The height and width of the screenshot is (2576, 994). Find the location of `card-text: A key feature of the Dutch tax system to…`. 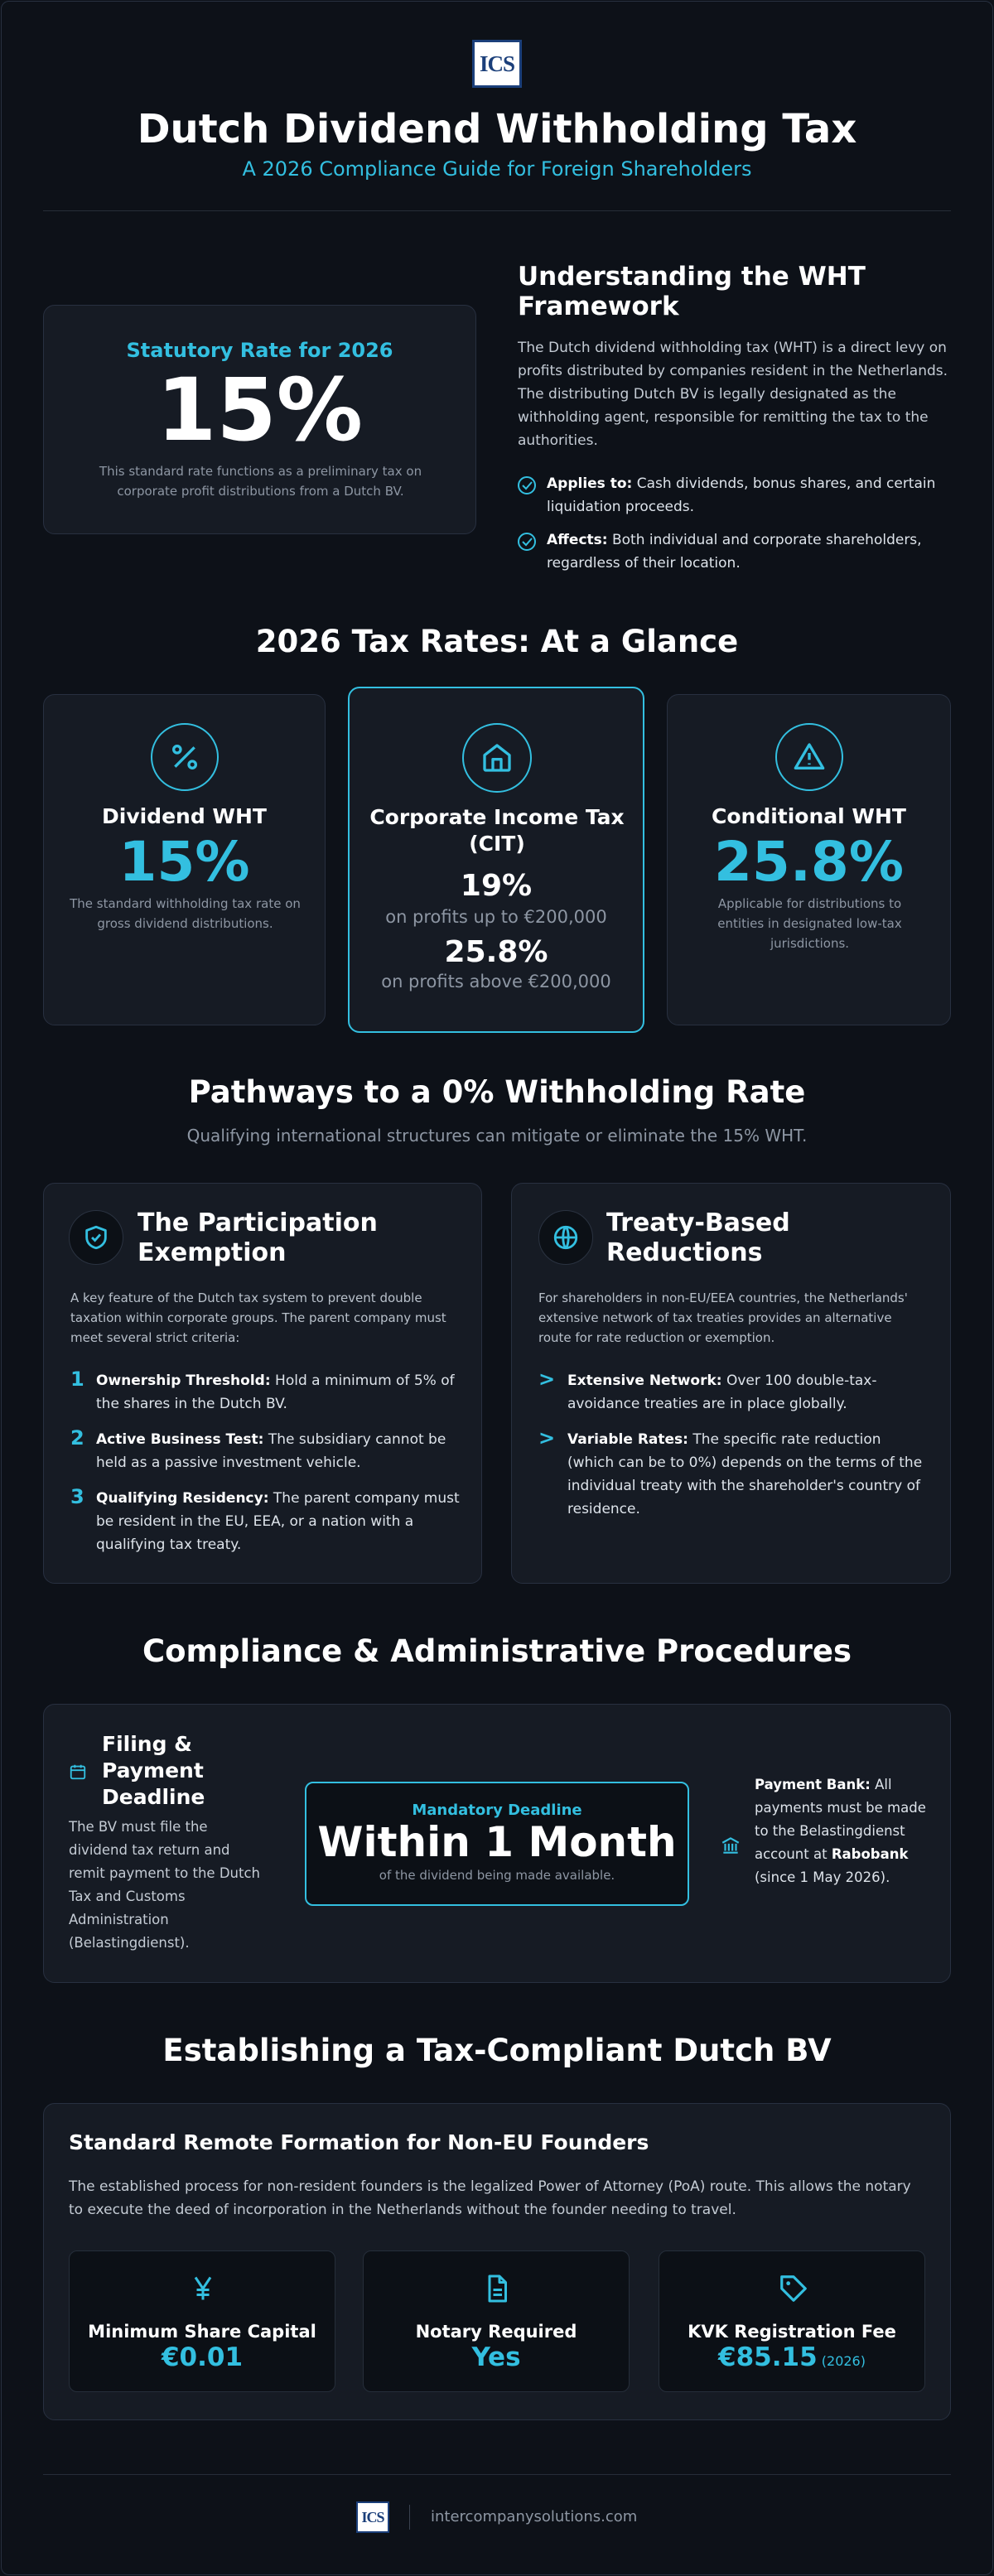

card-text: A key feature of the Dutch tax system to… is located at coordinates (258, 1317).